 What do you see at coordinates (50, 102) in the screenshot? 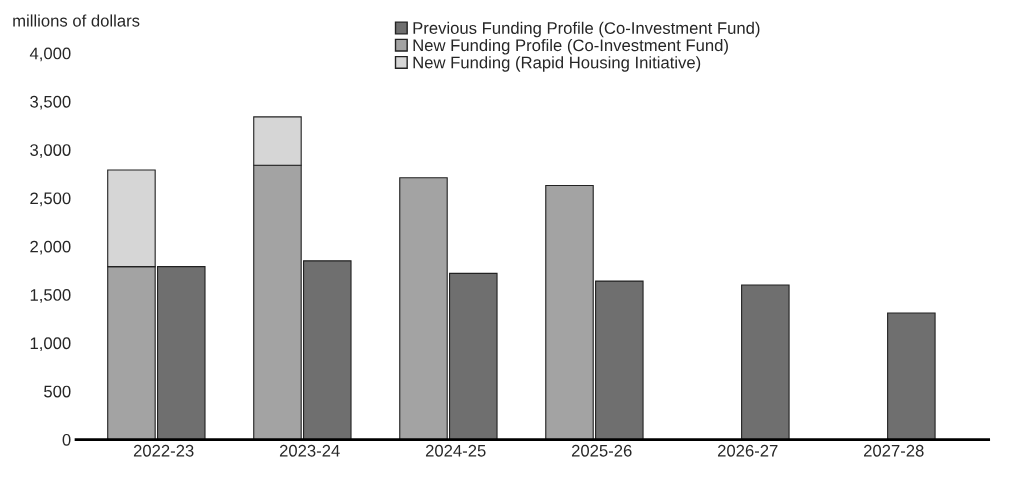
I see `y-tick-label: 3,500` at bounding box center [50, 102].